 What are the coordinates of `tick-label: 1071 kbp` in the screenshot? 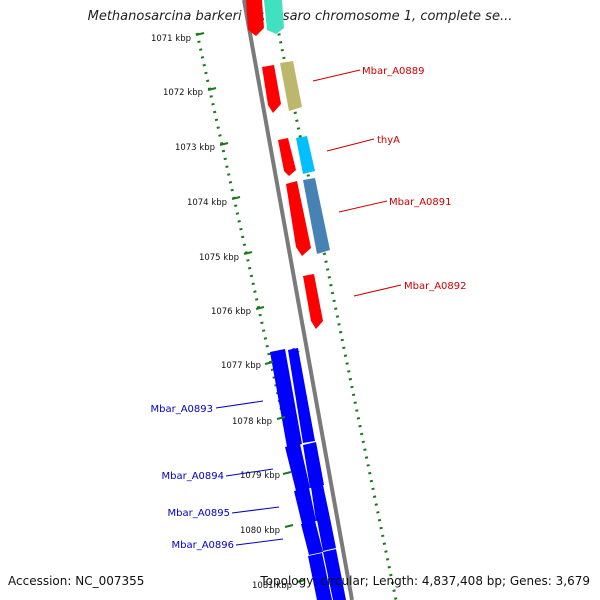 It's located at (171, 39).